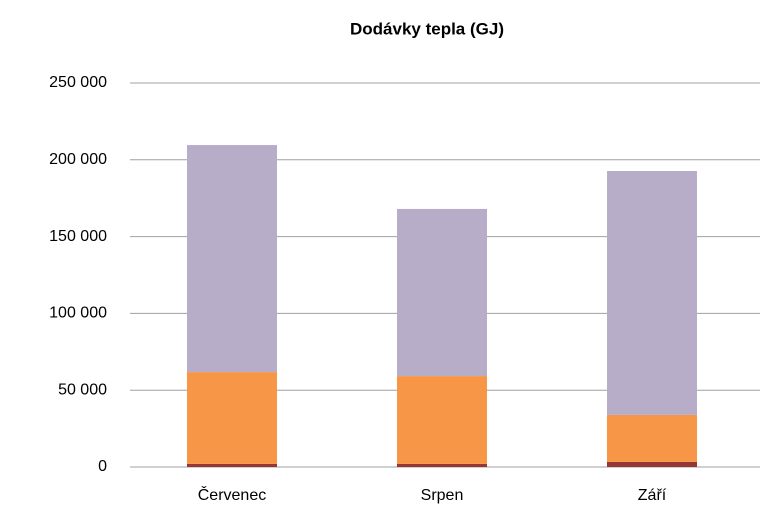  I want to click on y-tick-label: 50 000, so click(82, 389).